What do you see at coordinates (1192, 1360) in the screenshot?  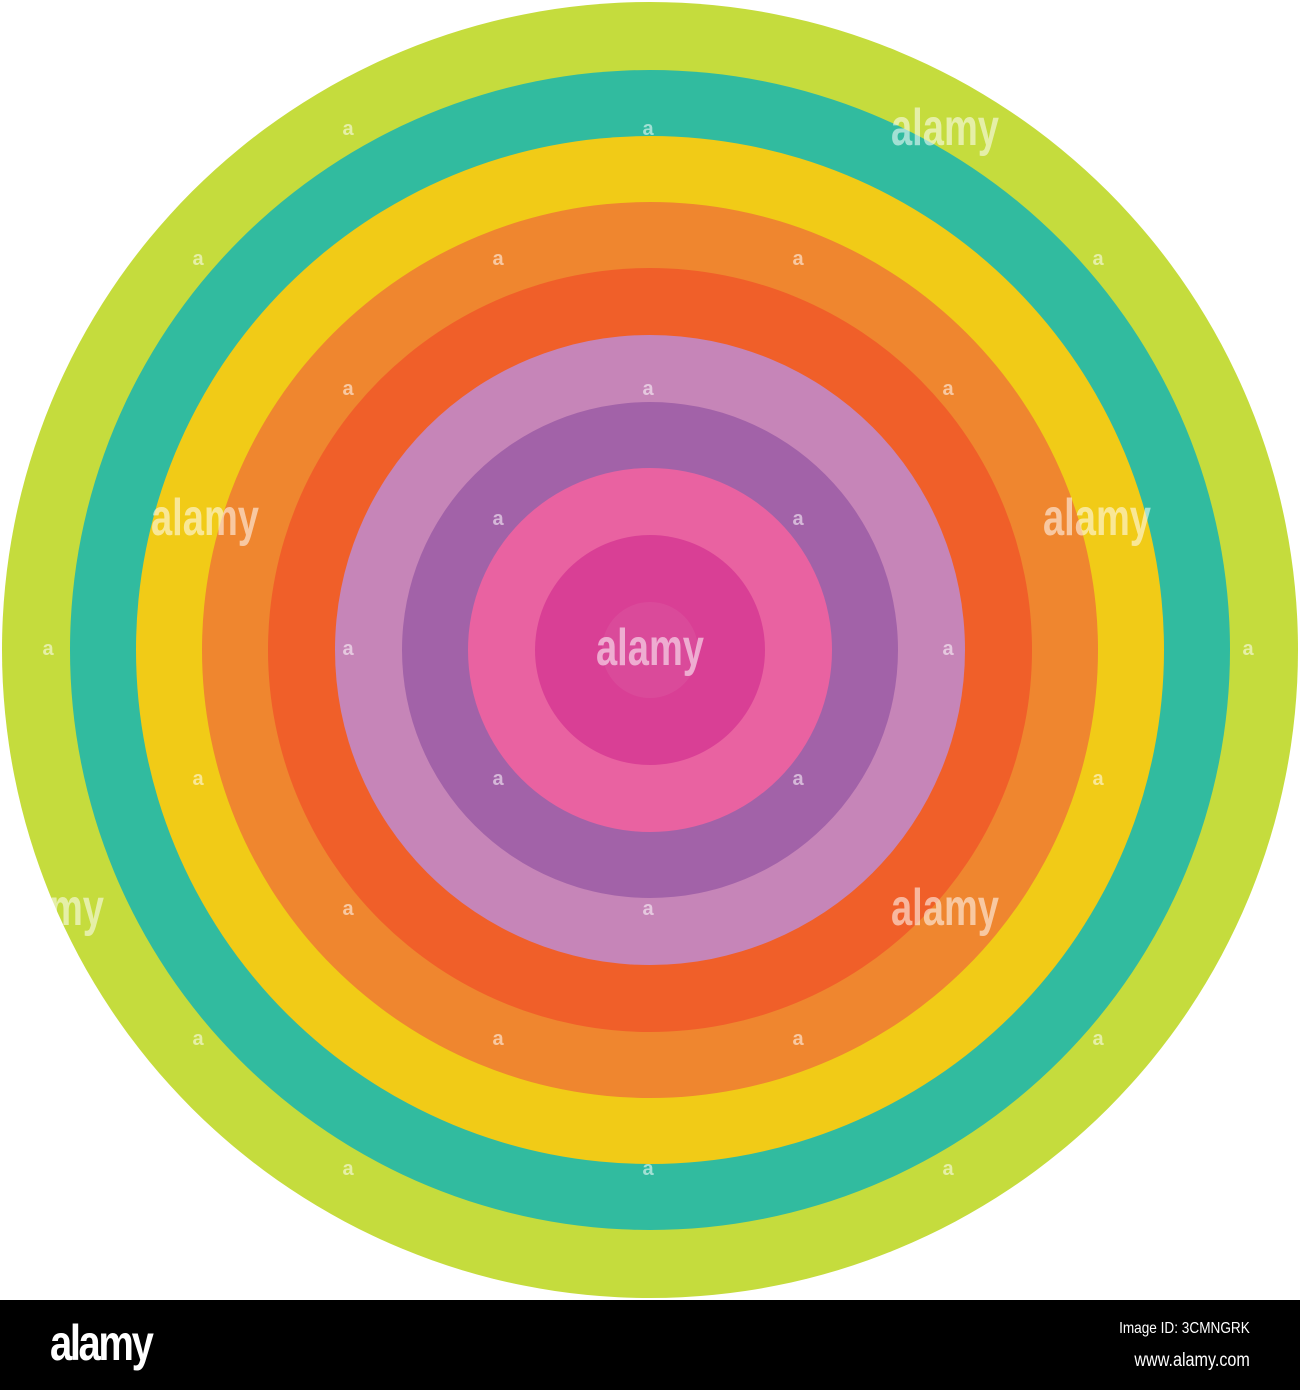 I see `website-label: www.alamy.com` at bounding box center [1192, 1360].